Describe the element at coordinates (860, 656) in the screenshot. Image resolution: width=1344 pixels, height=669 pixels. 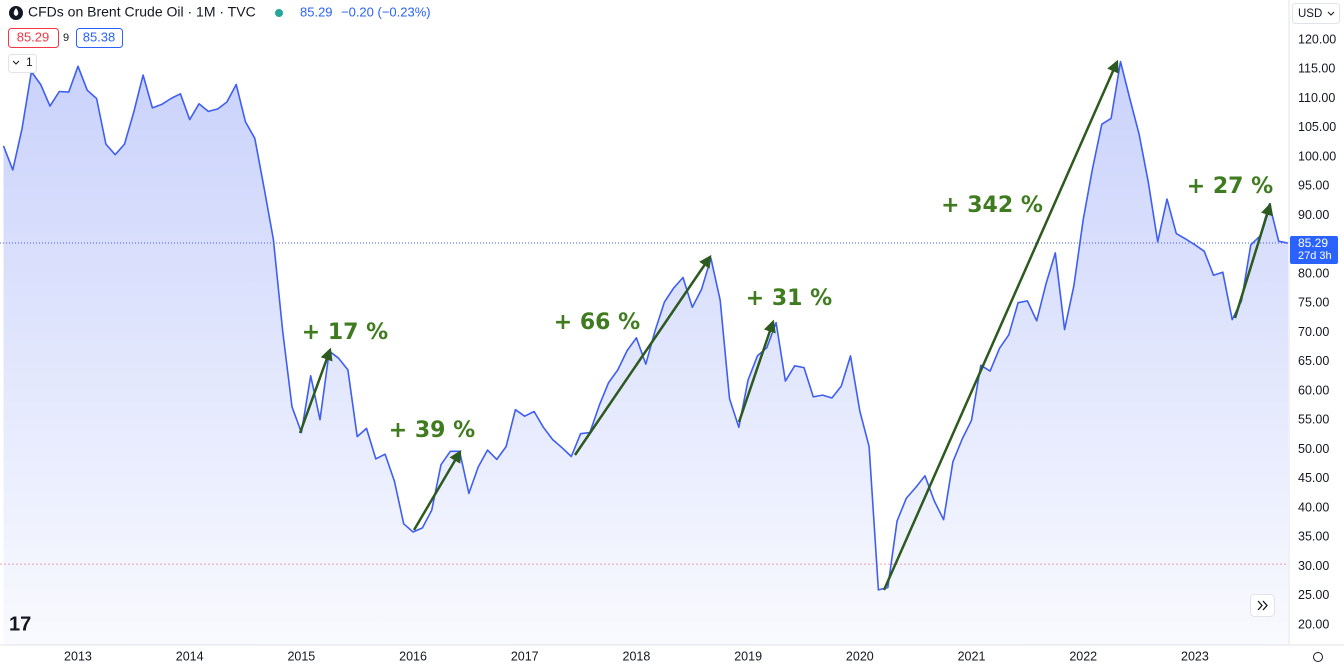
I see `x-tick-label: 2020` at that location.